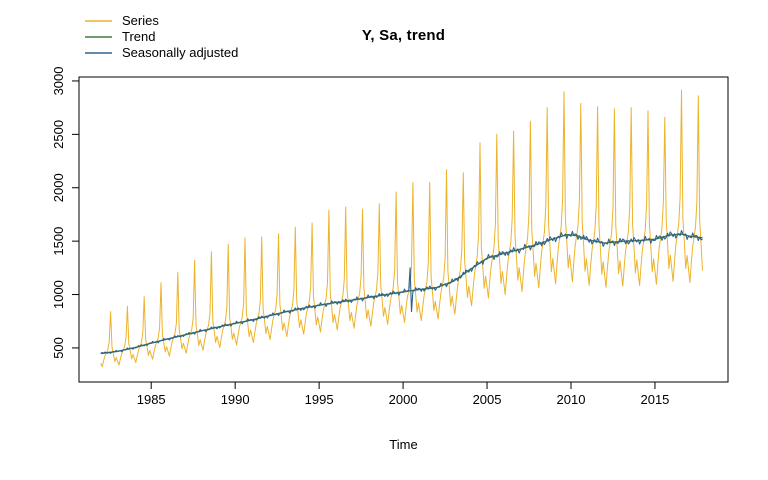 This screenshot has width=768, height=480. Describe the element at coordinates (403, 35) in the screenshot. I see `chart-title: Y, Sa, trend` at that location.